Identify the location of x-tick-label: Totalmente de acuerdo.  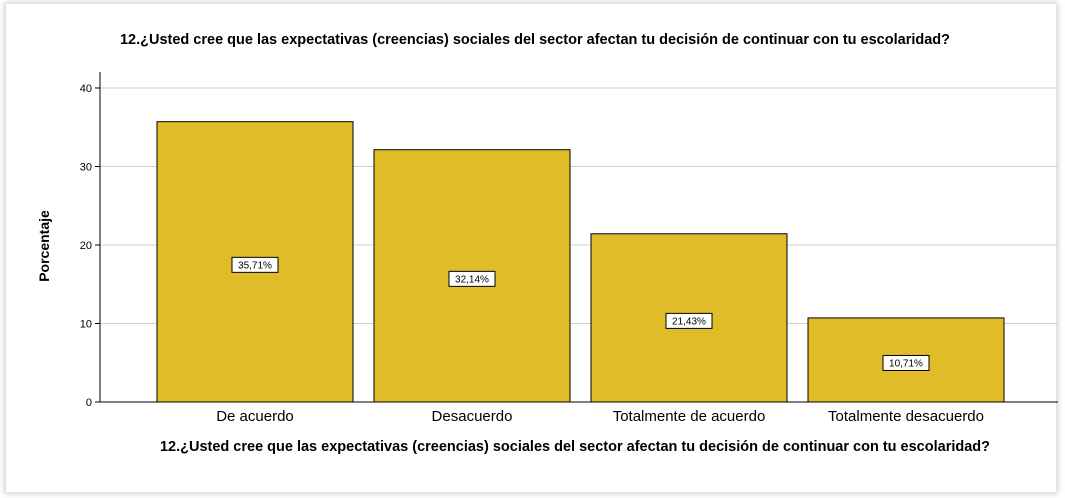
(689, 416).